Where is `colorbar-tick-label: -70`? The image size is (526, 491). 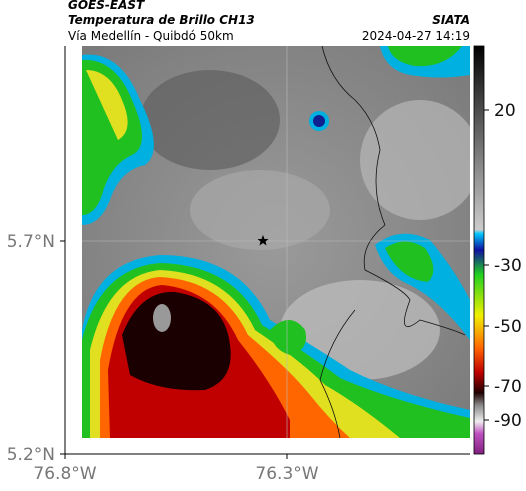
colorbar-tick-label: -70 is located at coordinates (508, 387).